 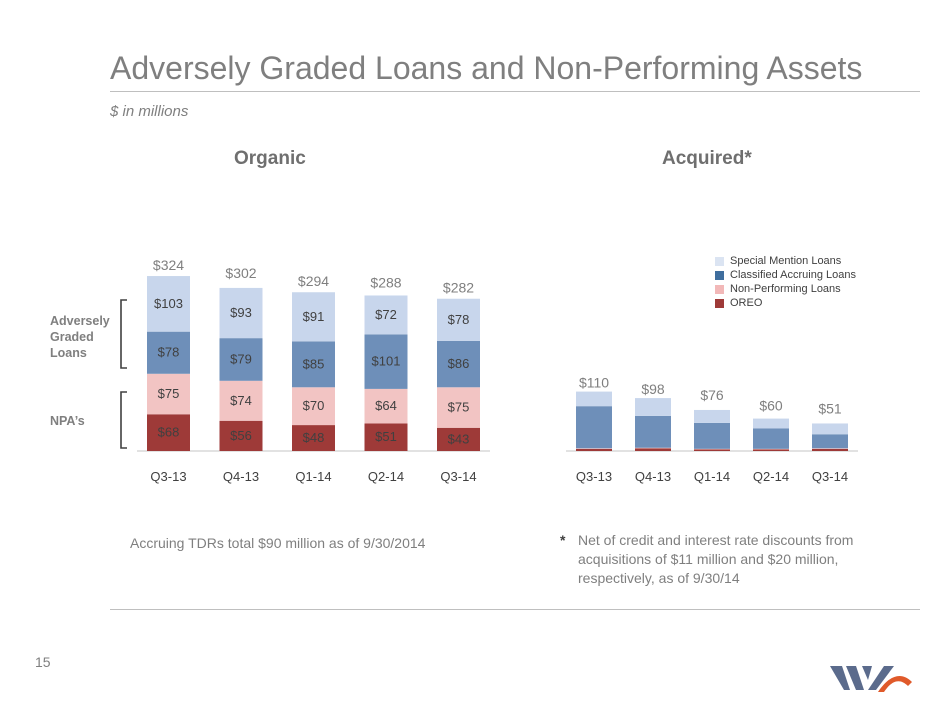 I want to click on bar-value-label: $91, so click(x=314, y=316).